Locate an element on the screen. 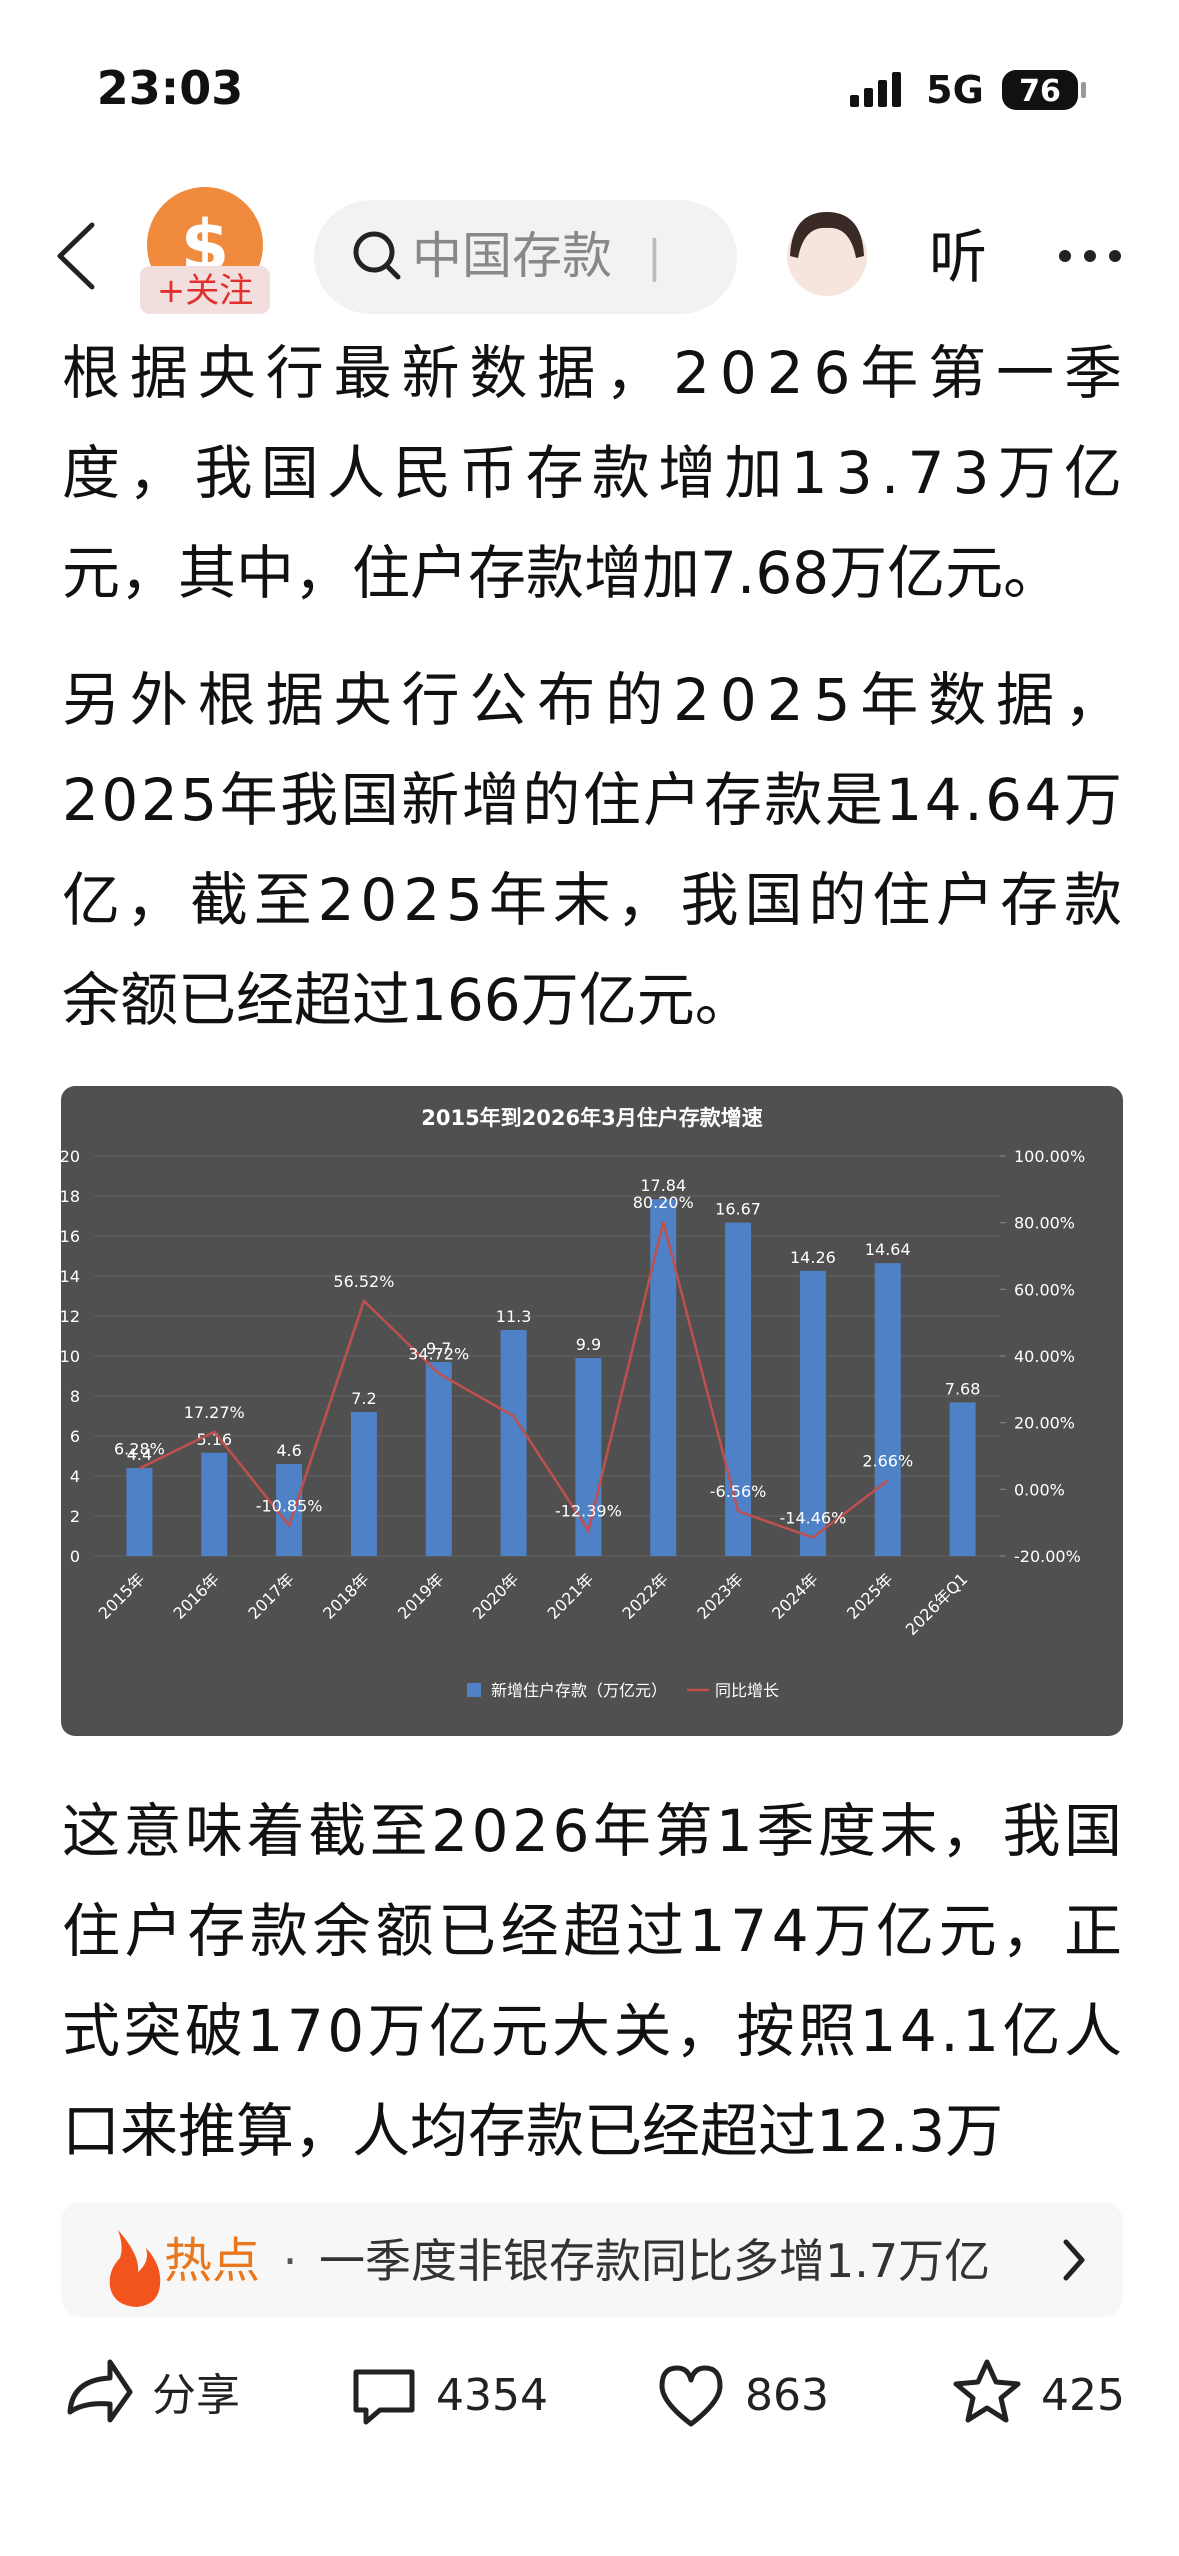 Image resolution: width=1179 pixels, height=2556 pixels. line-label: 2.66% is located at coordinates (887, 1460).